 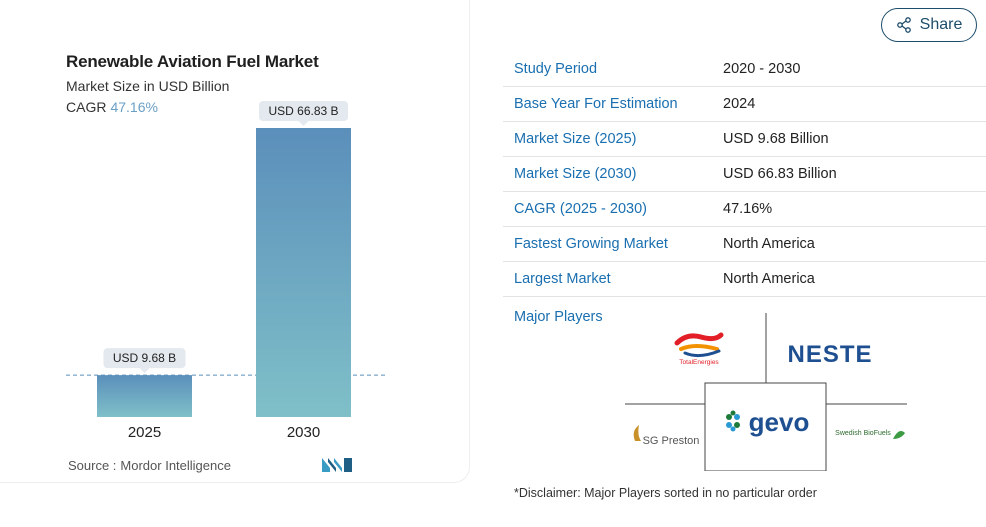 What do you see at coordinates (92, 465) in the screenshot?
I see `source-label: Source :` at bounding box center [92, 465].